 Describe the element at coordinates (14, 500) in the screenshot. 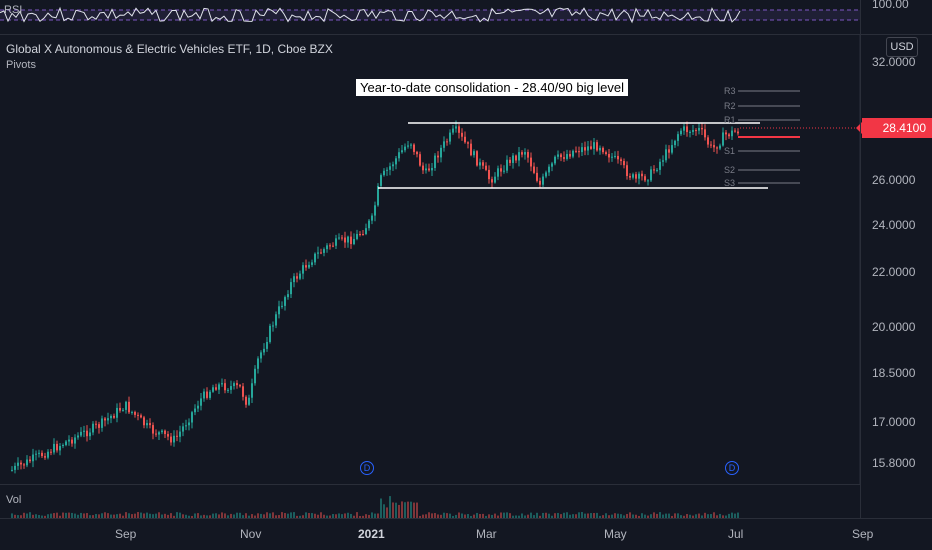

I see `volume-label: Vol` at that location.